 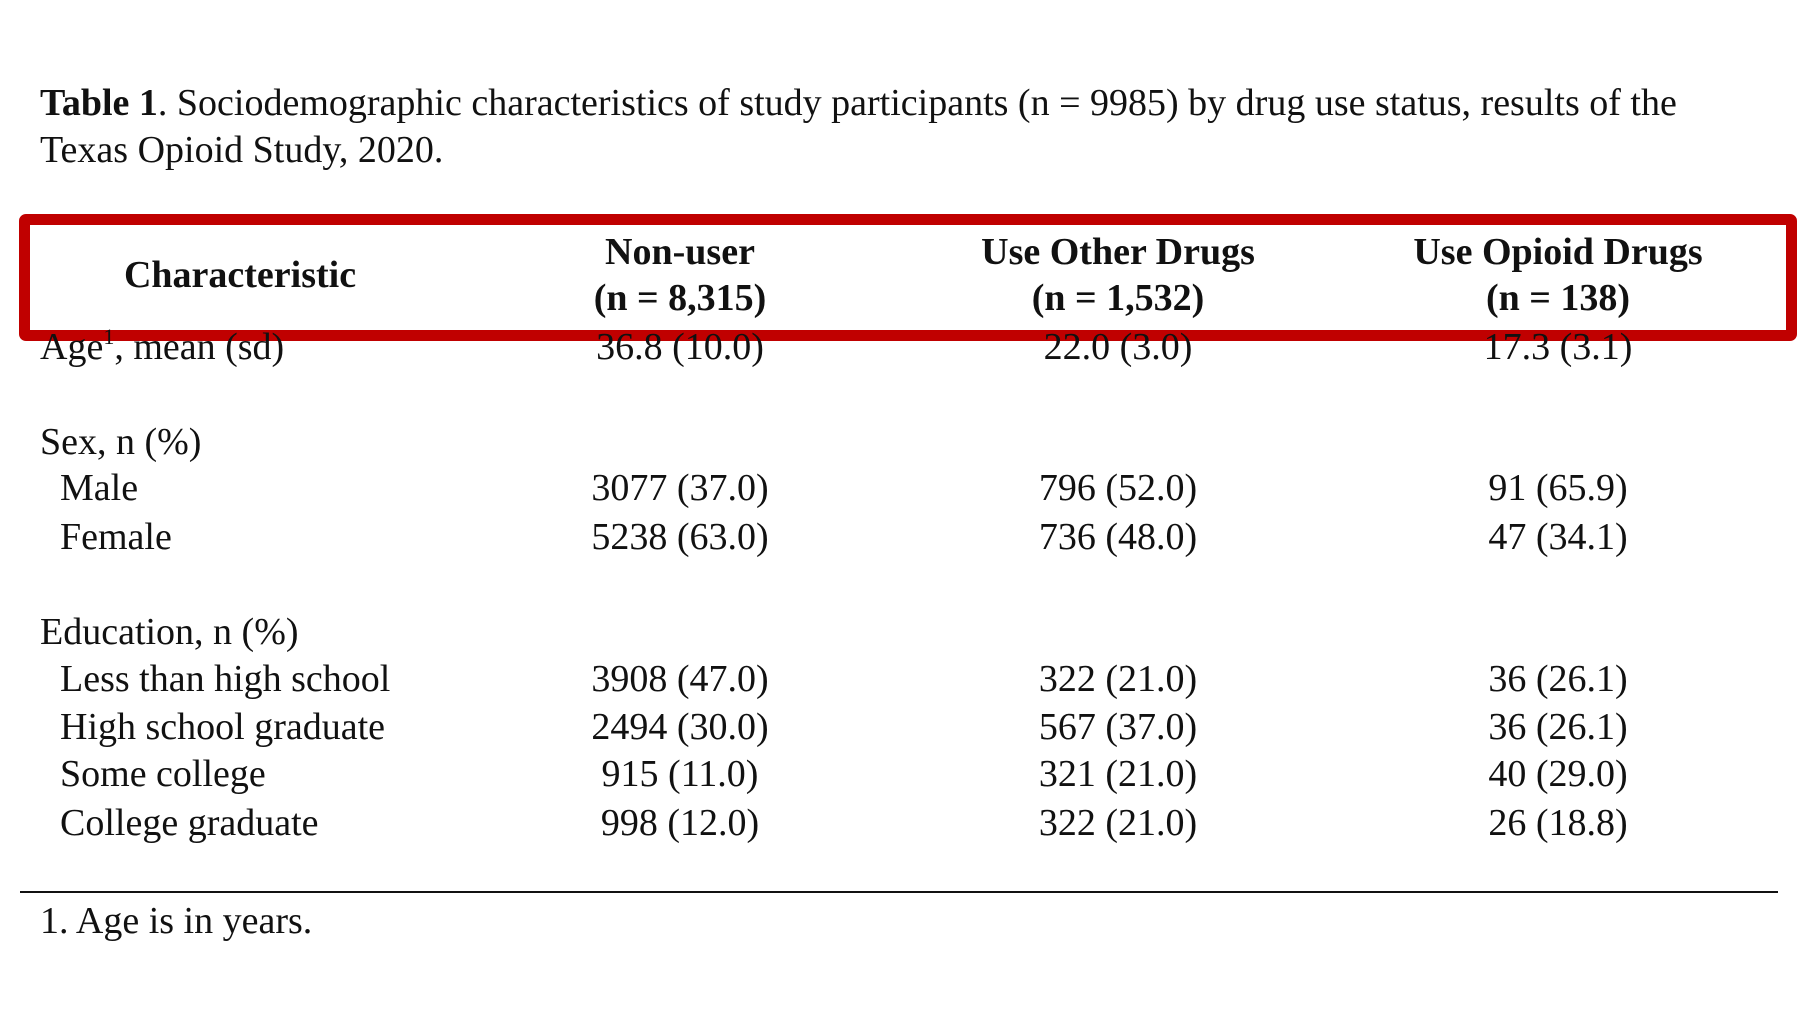 I want to click on row-high-school-graduate-other-drugs: 567 (37.0), so click(x=1118, y=727).